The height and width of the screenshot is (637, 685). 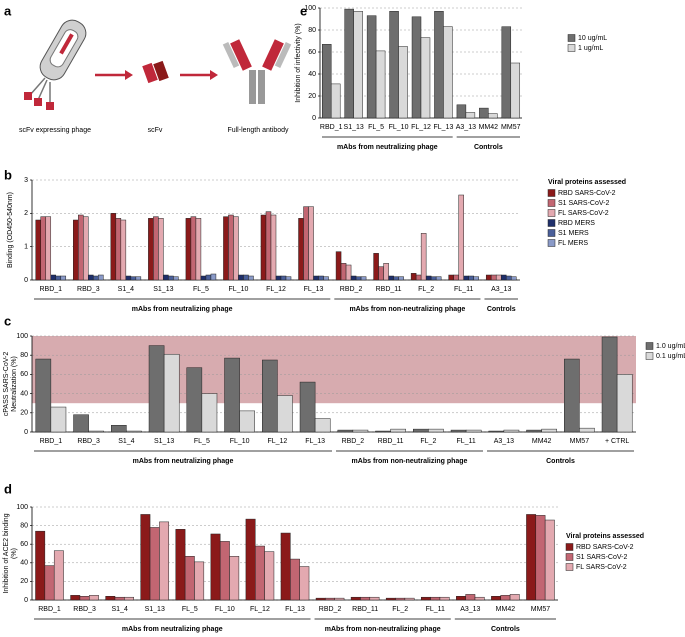 What do you see at coordinates (312, 96) in the screenshot?
I see `y-tick-label: 20` at bounding box center [312, 96].